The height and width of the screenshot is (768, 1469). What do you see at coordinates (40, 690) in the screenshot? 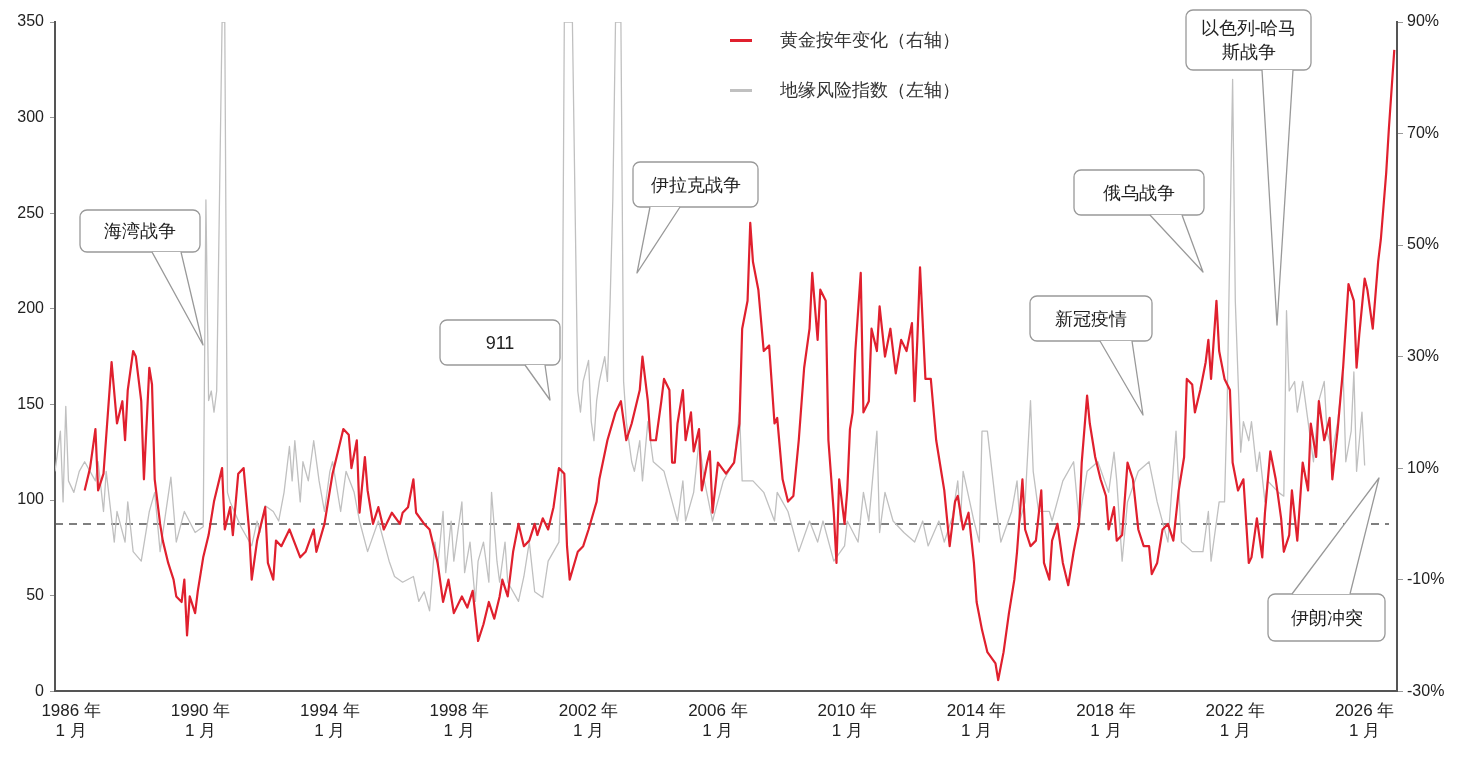
I see `y-tick-label: 0` at bounding box center [40, 690].